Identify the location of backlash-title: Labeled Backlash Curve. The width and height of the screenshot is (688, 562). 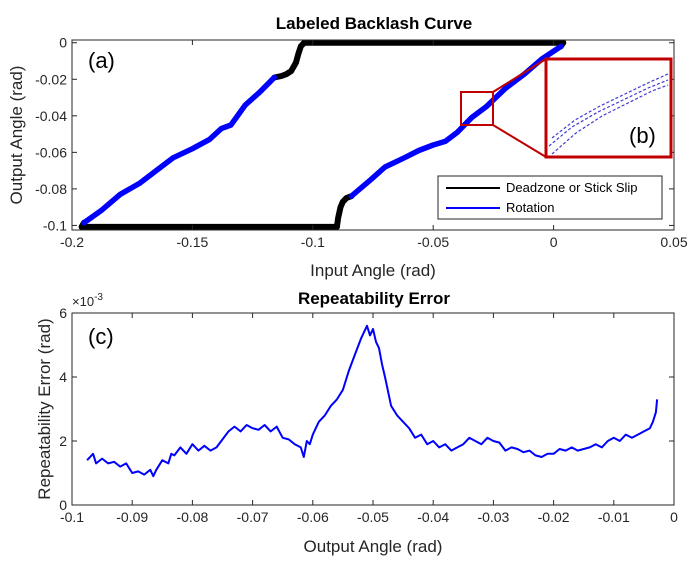
(374, 23).